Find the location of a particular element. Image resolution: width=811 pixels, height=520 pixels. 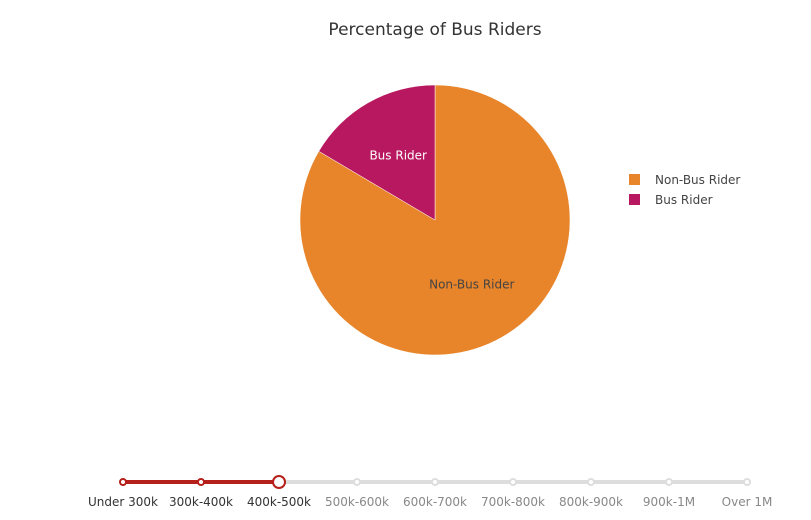

slider-label-500k-600k: 500k-600k is located at coordinates (357, 502).